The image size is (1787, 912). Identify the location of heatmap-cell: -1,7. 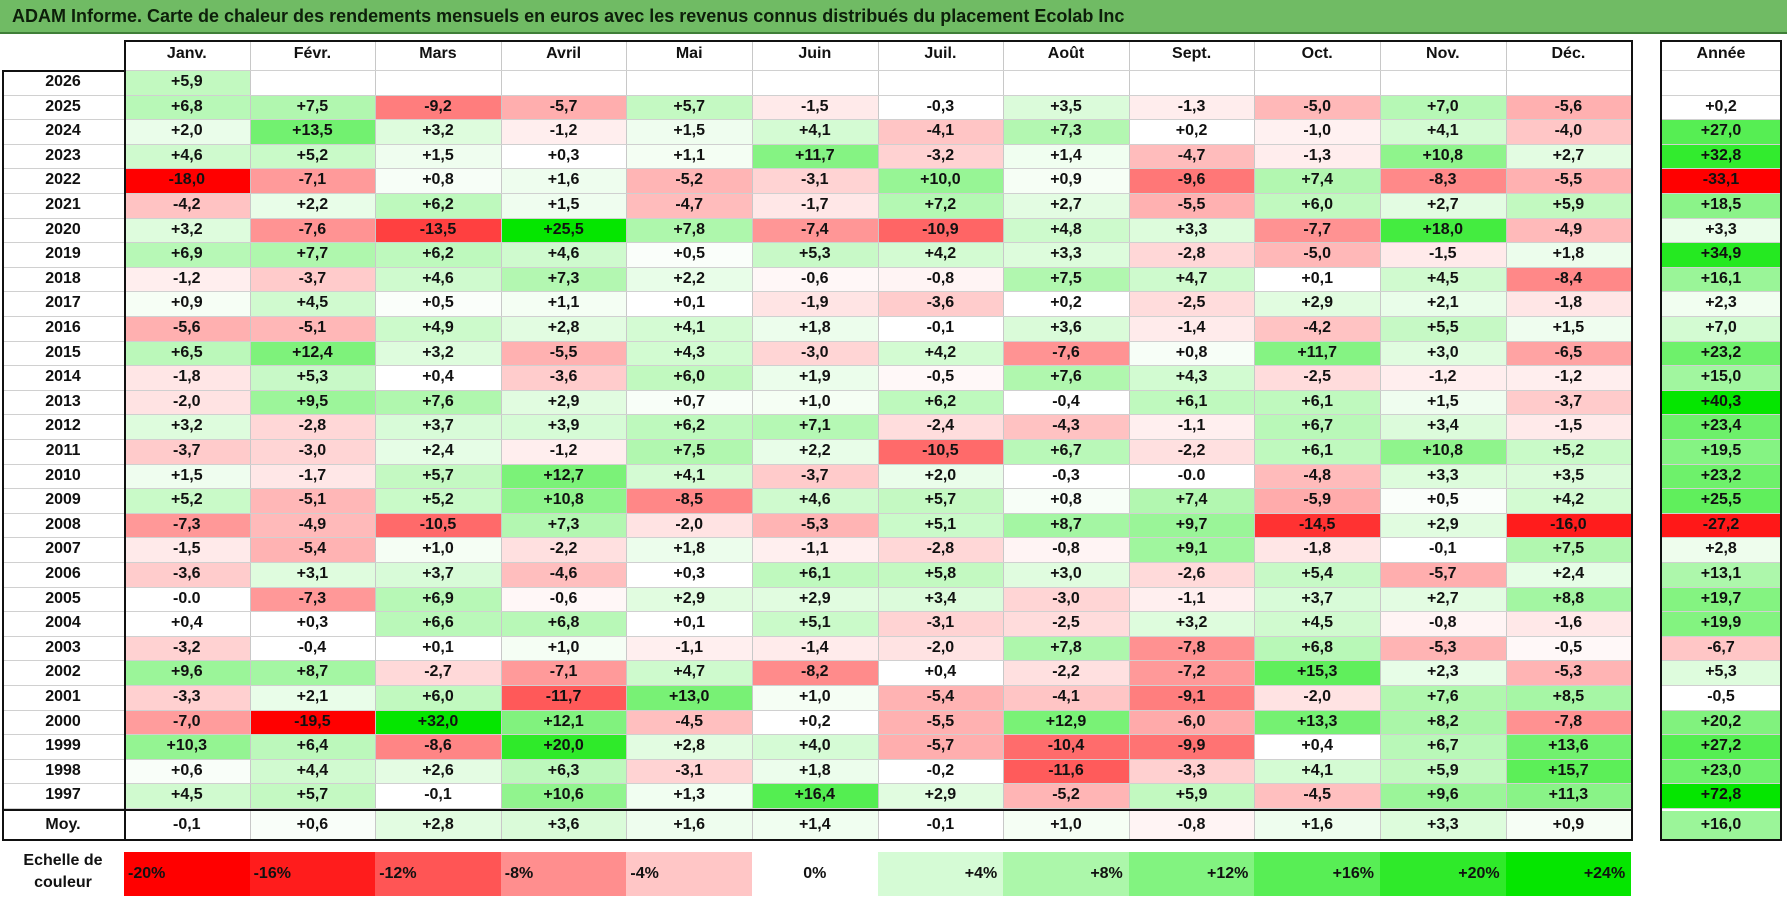
(815, 205).